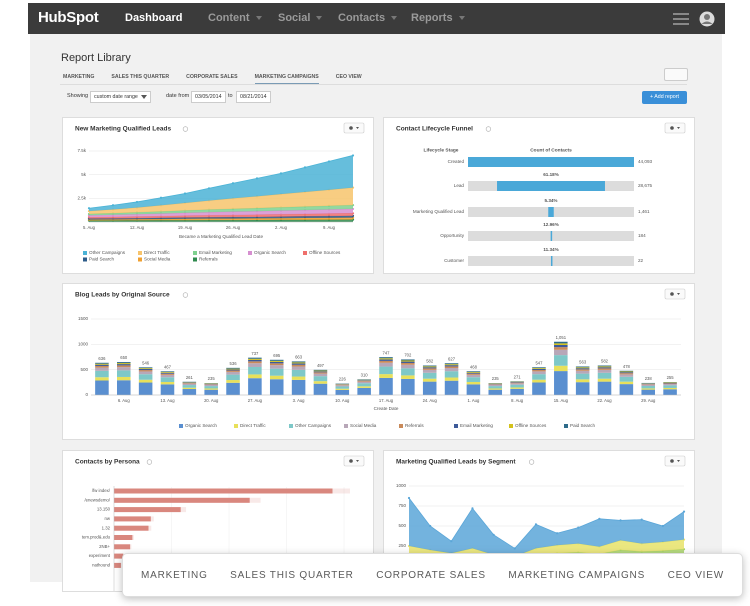 Image resolution: width=750 pixels, height=606 pixels. I want to click on legend-label: Paid Search, so click(101, 259).